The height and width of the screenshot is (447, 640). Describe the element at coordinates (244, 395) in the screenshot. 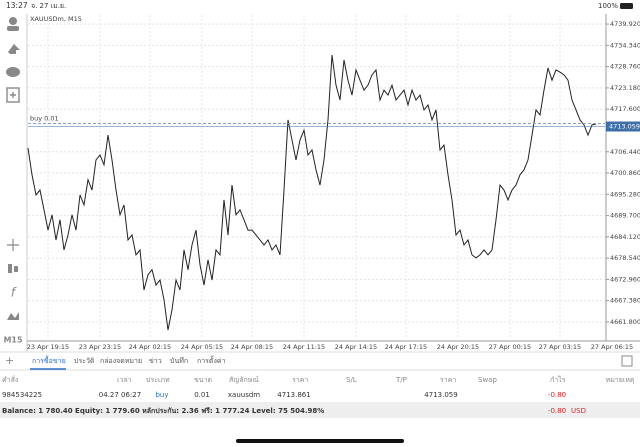

I see `table-cell: xauusdm` at that location.